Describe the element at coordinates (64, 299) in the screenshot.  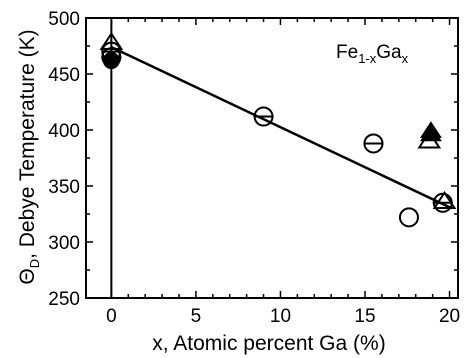
I see `y-tick-label: 250` at that location.